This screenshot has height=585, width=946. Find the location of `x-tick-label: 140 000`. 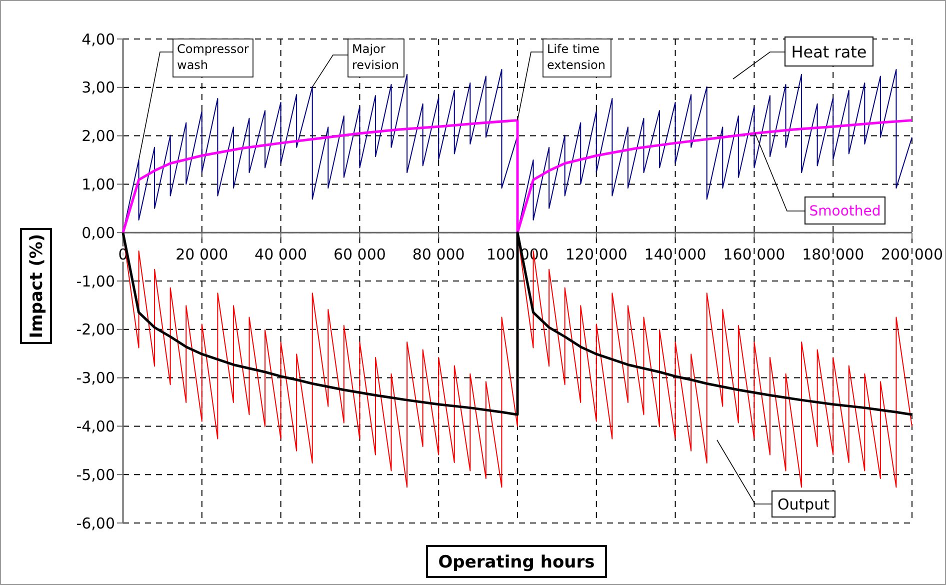

x-tick-label: 140 000 is located at coordinates (675, 255).